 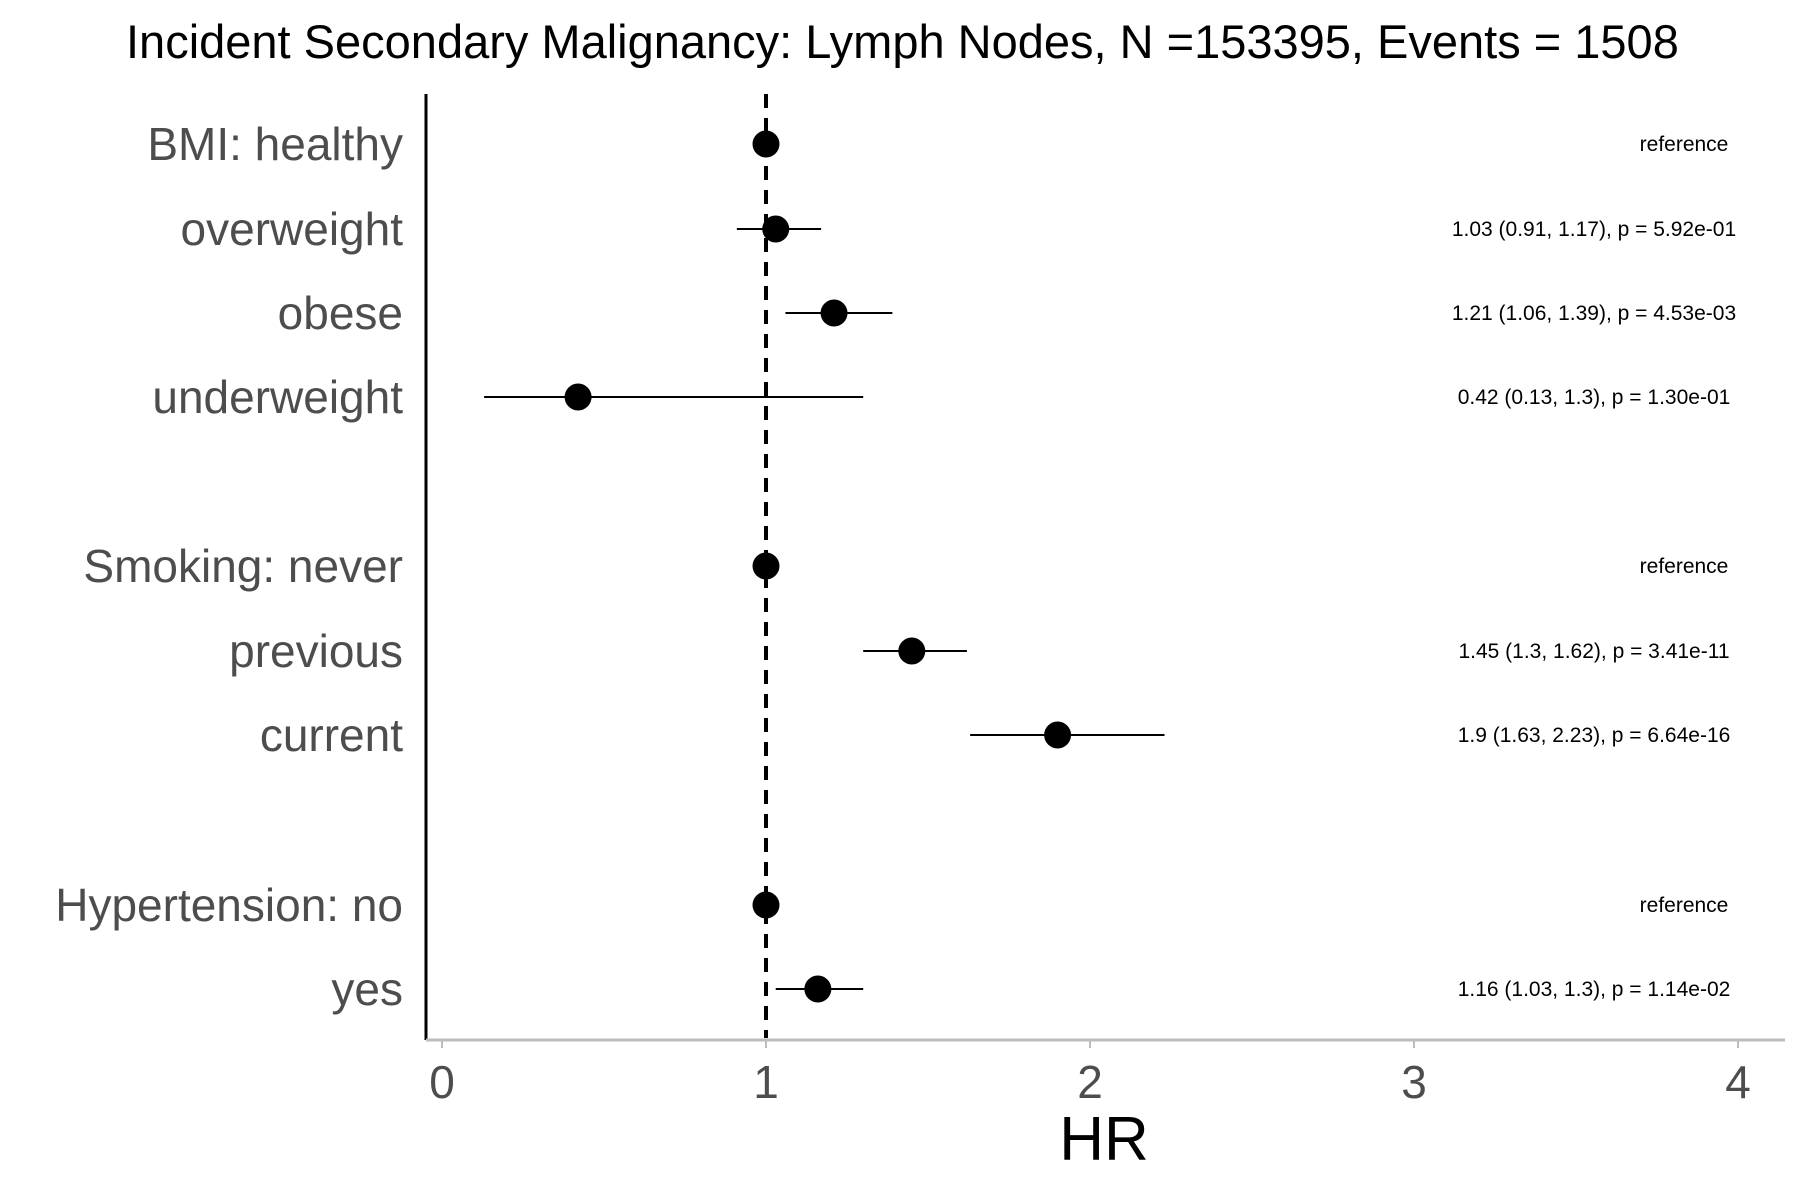 I want to click on row-label: current, so click(x=331, y=735).